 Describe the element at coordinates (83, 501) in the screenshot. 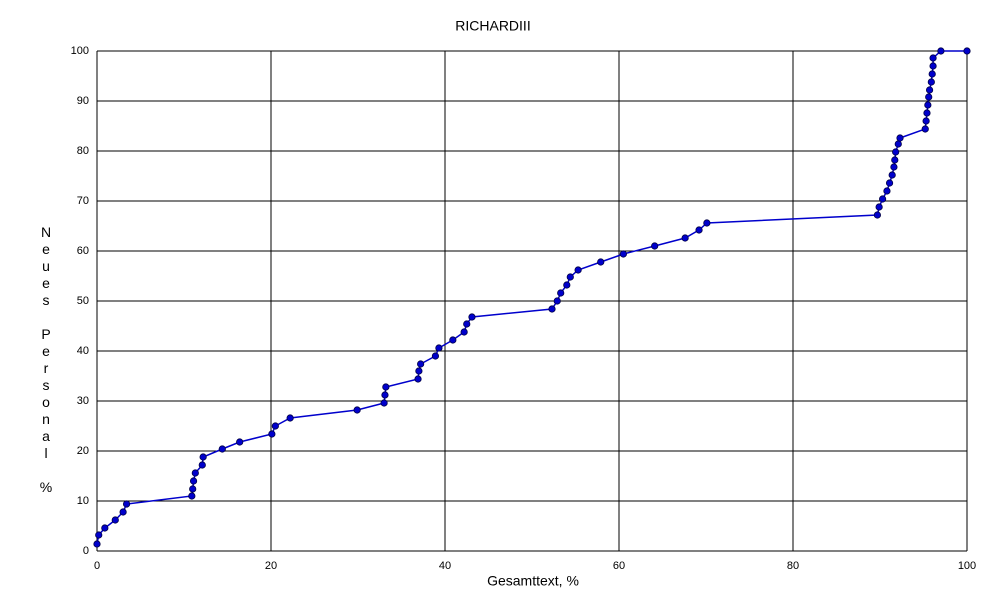

I see `y-tick-label: 10` at that location.